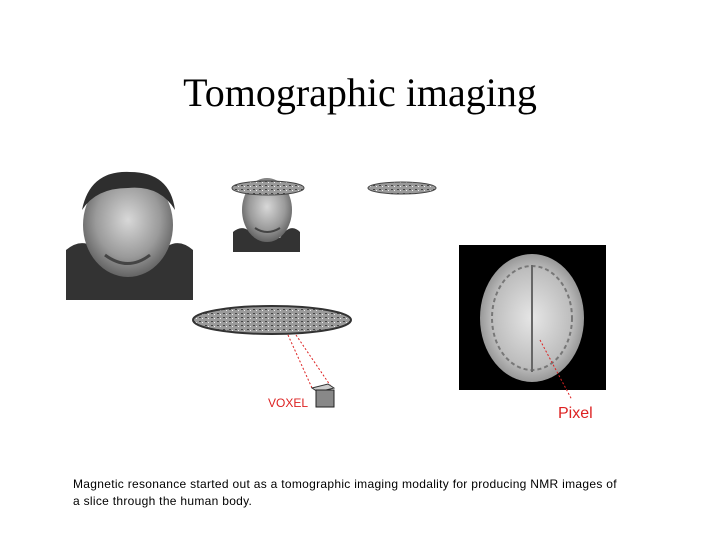 Image resolution: width=720 pixels, height=540 pixels. What do you see at coordinates (575, 413) in the screenshot?
I see `pixel-label: Pixel` at bounding box center [575, 413].